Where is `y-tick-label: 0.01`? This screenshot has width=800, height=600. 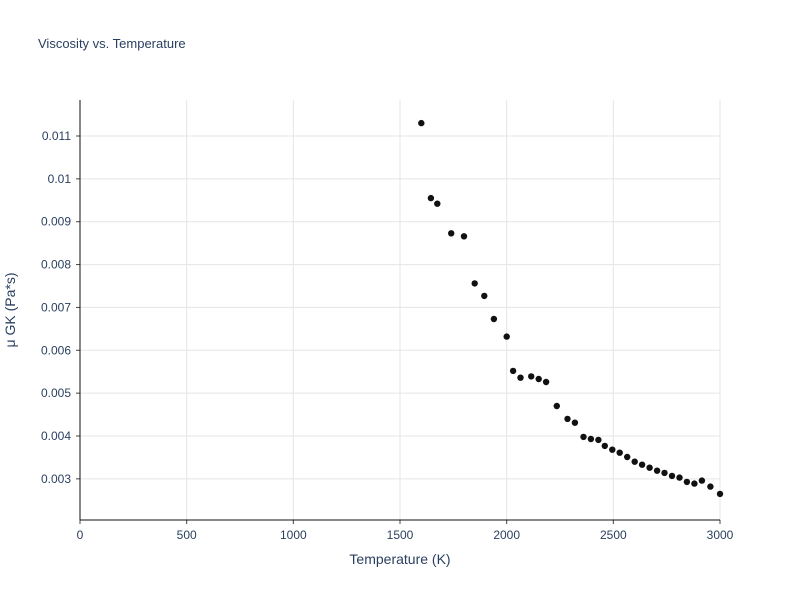 y-tick-label: 0.01 is located at coordinates (60, 179).